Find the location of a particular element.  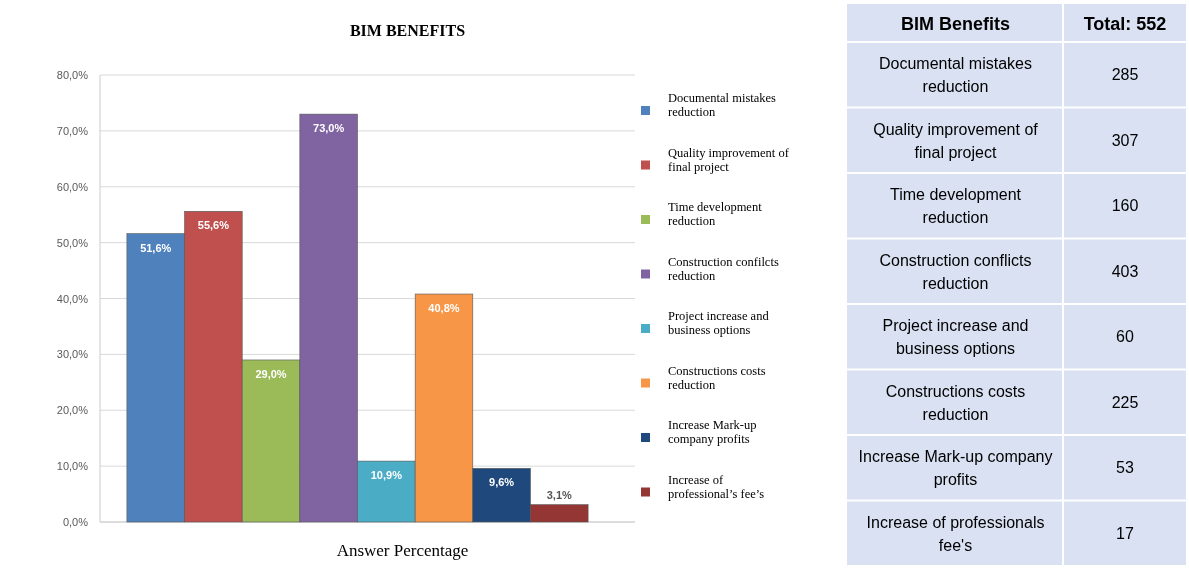

category-label: Quality improvement of final project is located at coordinates (956, 140).